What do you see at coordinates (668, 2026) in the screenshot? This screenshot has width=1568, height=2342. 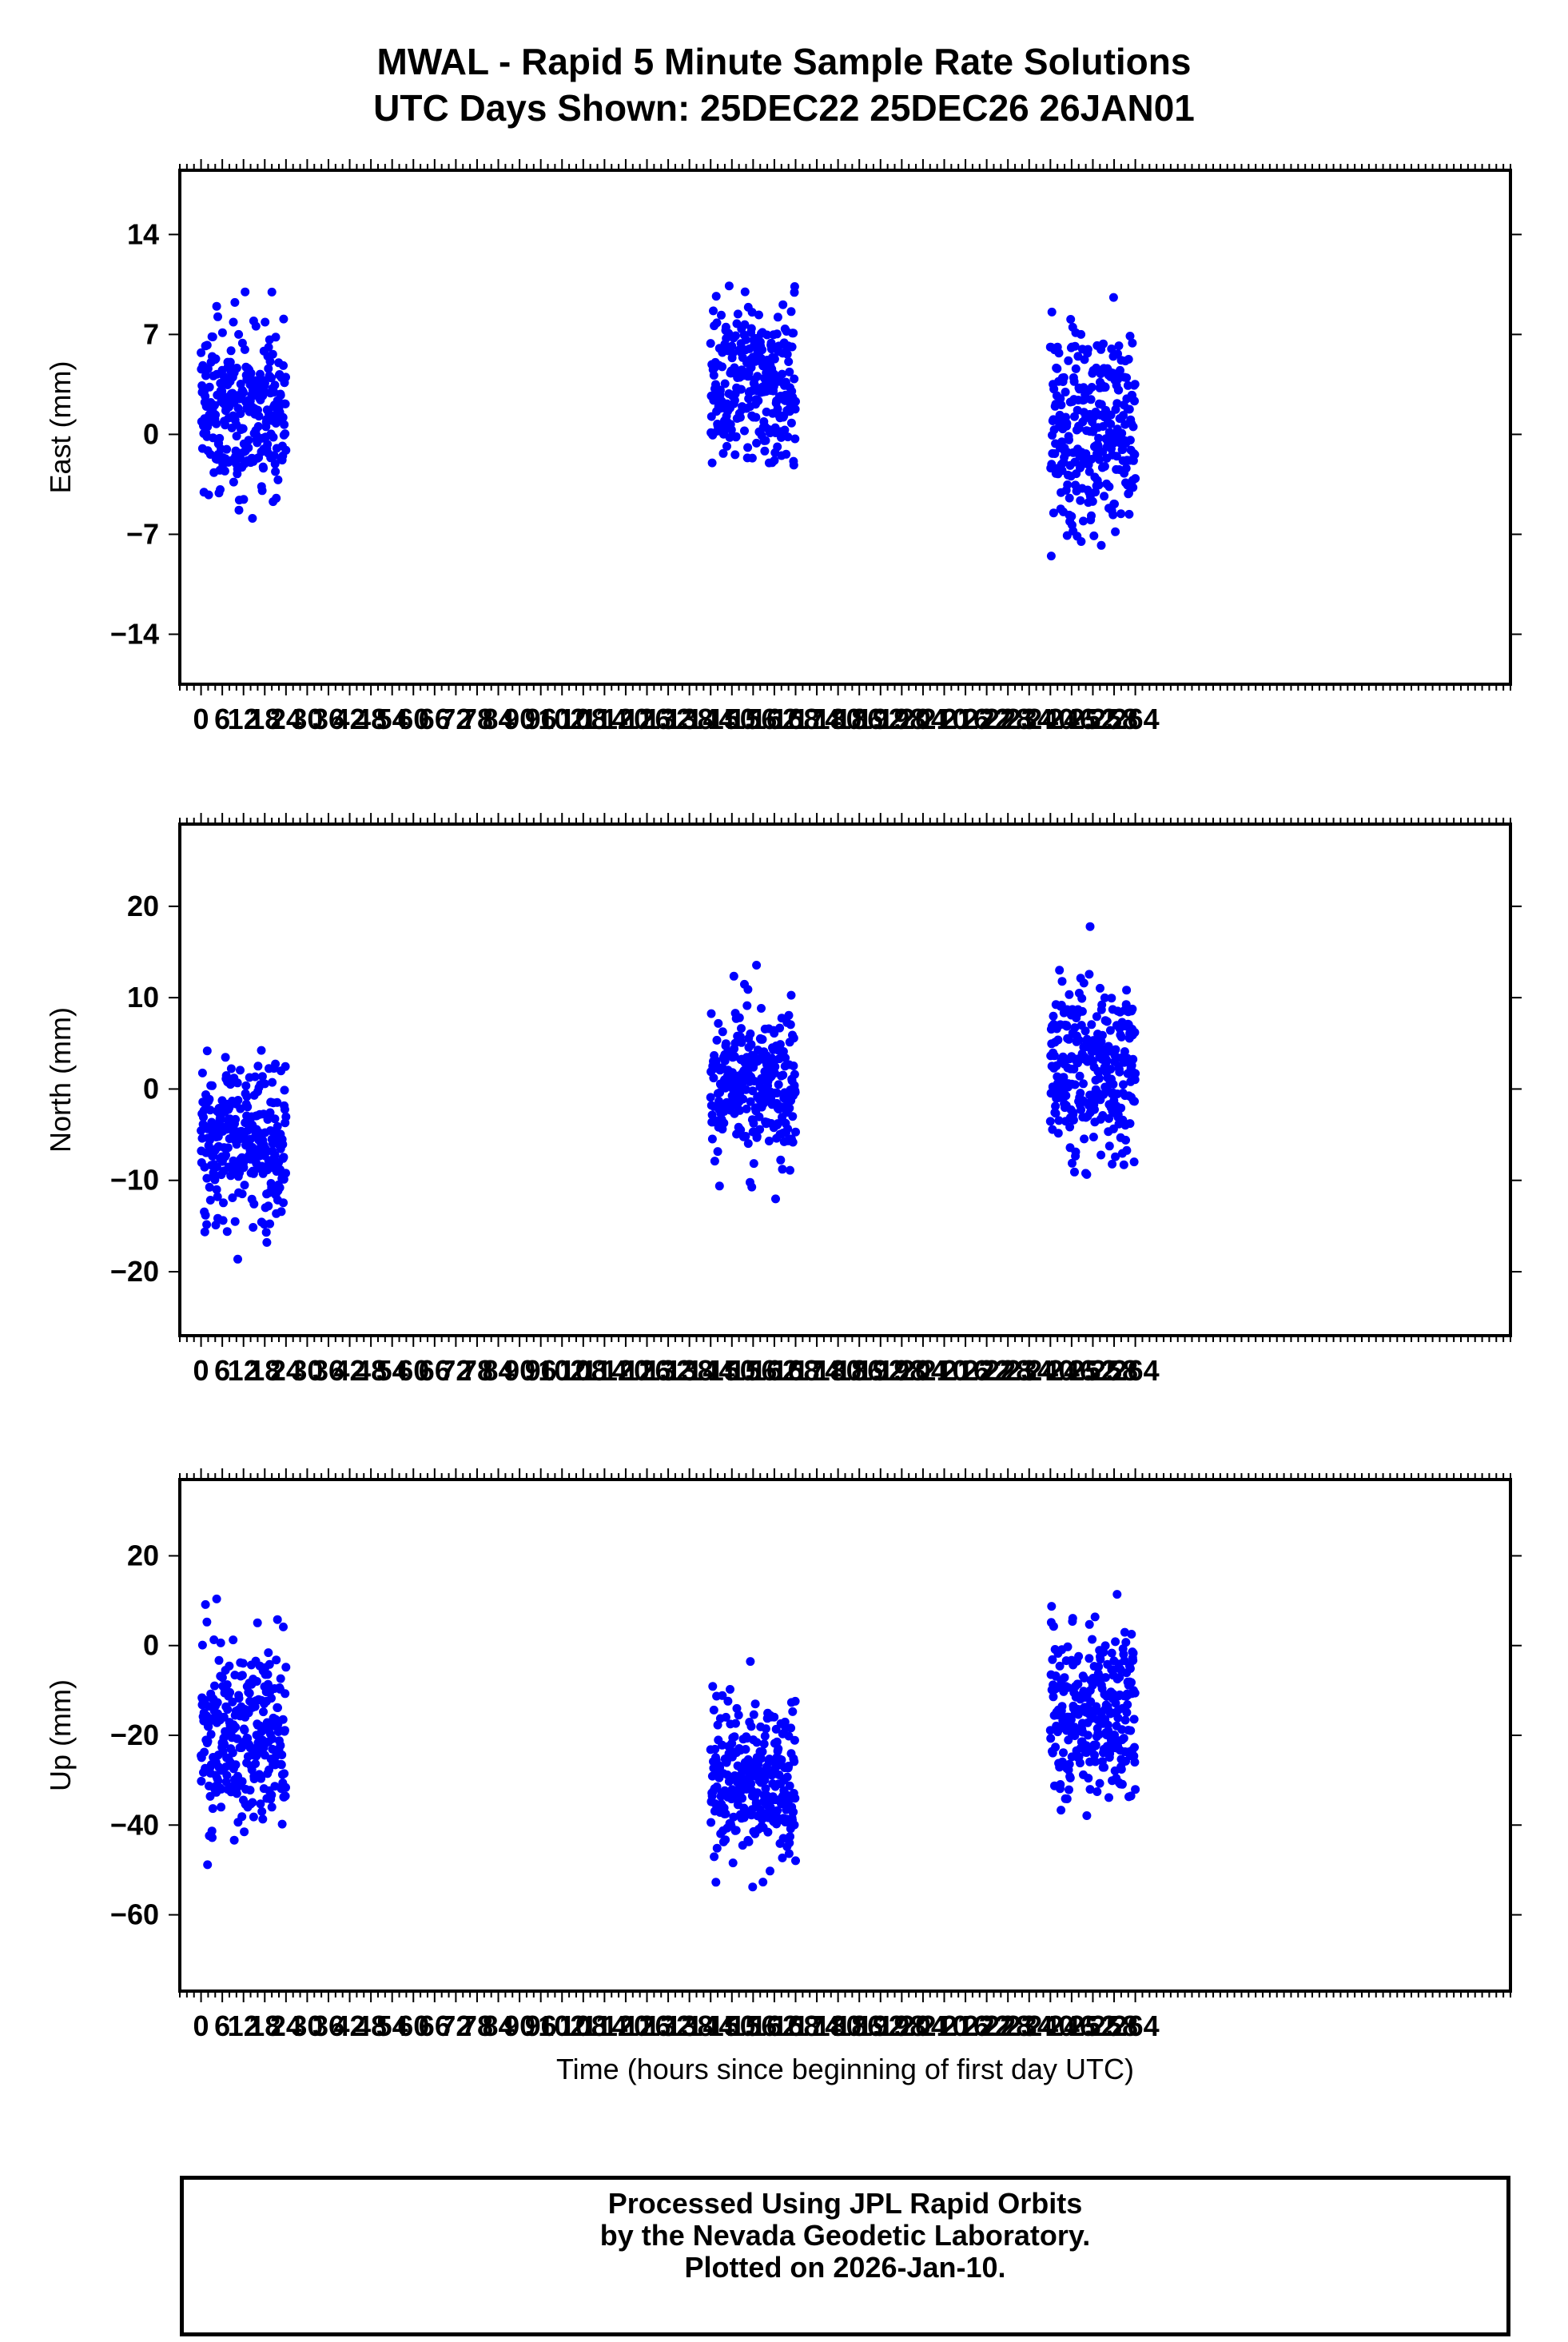 I see `x-tick-label: 132` at bounding box center [668, 2026].